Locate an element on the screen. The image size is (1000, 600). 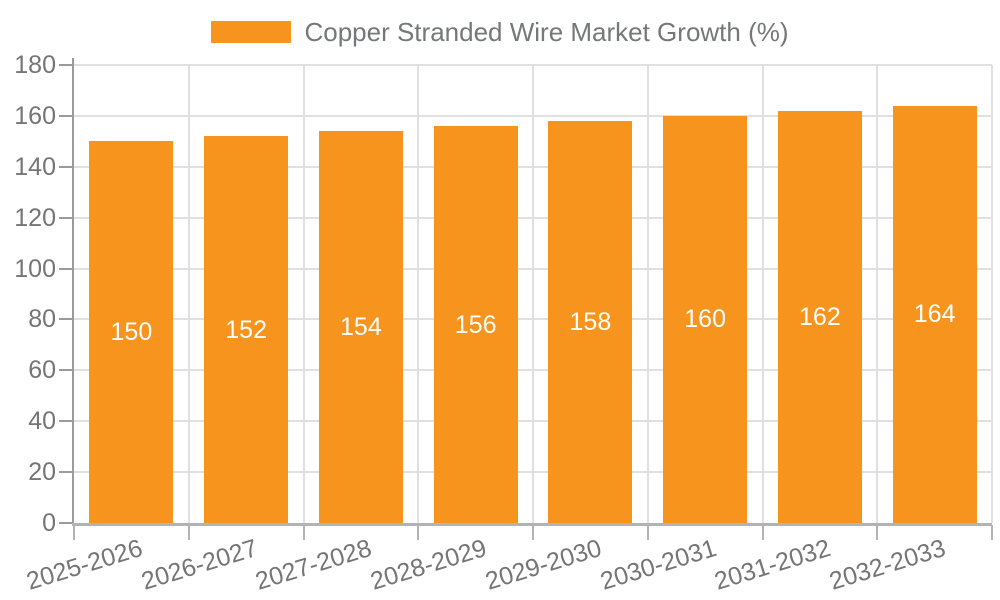
x-axis-category-label: 2026-2027 is located at coordinates (199, 565).